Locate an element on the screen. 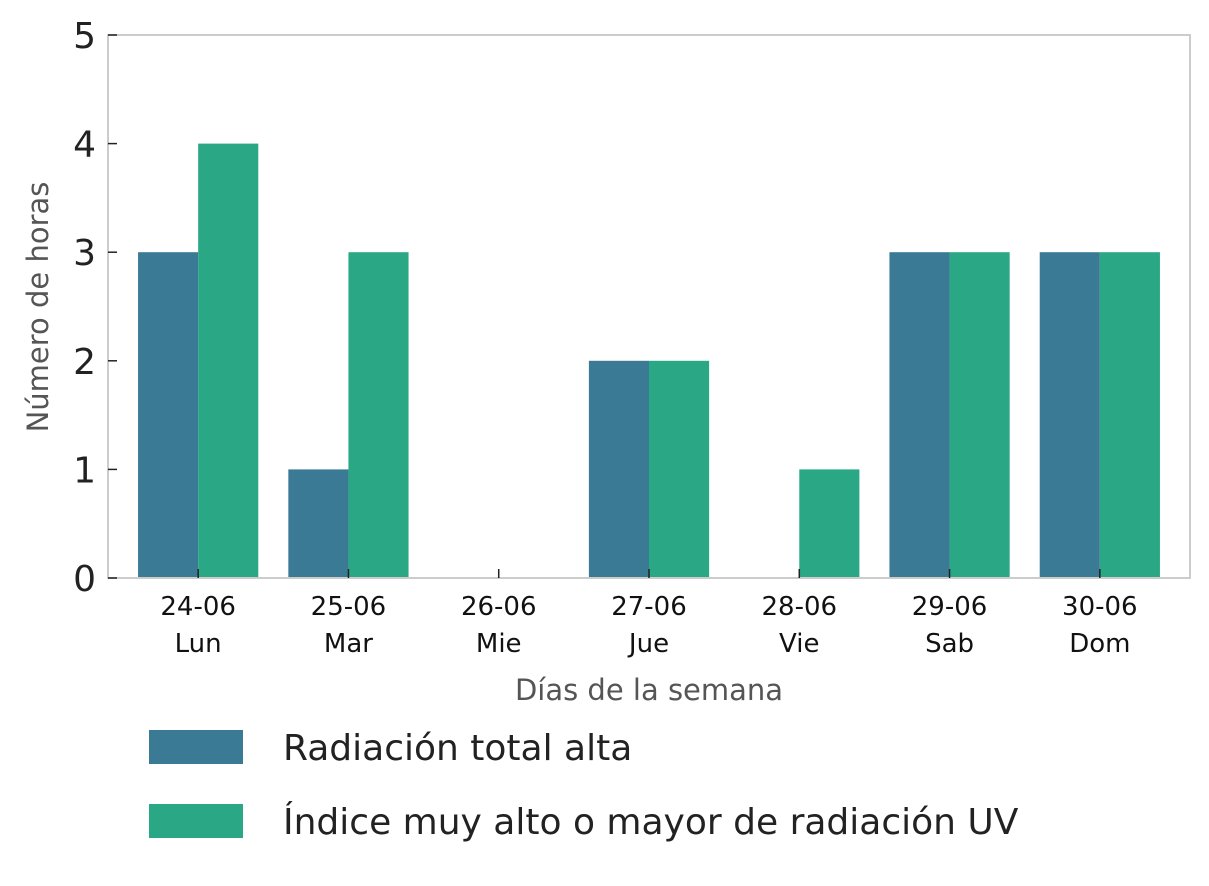 The width and height of the screenshot is (1209, 886). x-tick-label-date: 24-06 is located at coordinates (198, 607).